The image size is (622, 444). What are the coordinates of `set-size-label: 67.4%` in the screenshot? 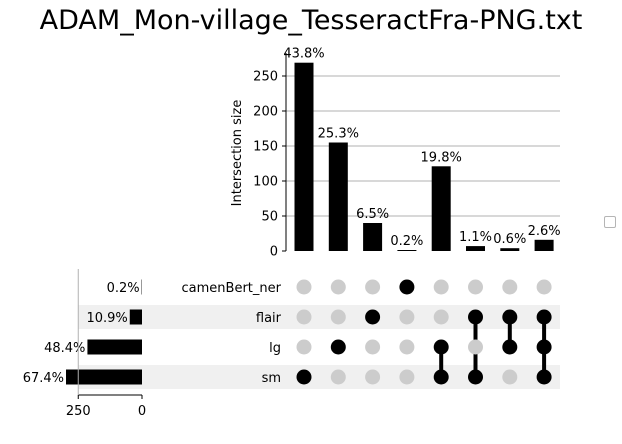 It's located at (43, 378).